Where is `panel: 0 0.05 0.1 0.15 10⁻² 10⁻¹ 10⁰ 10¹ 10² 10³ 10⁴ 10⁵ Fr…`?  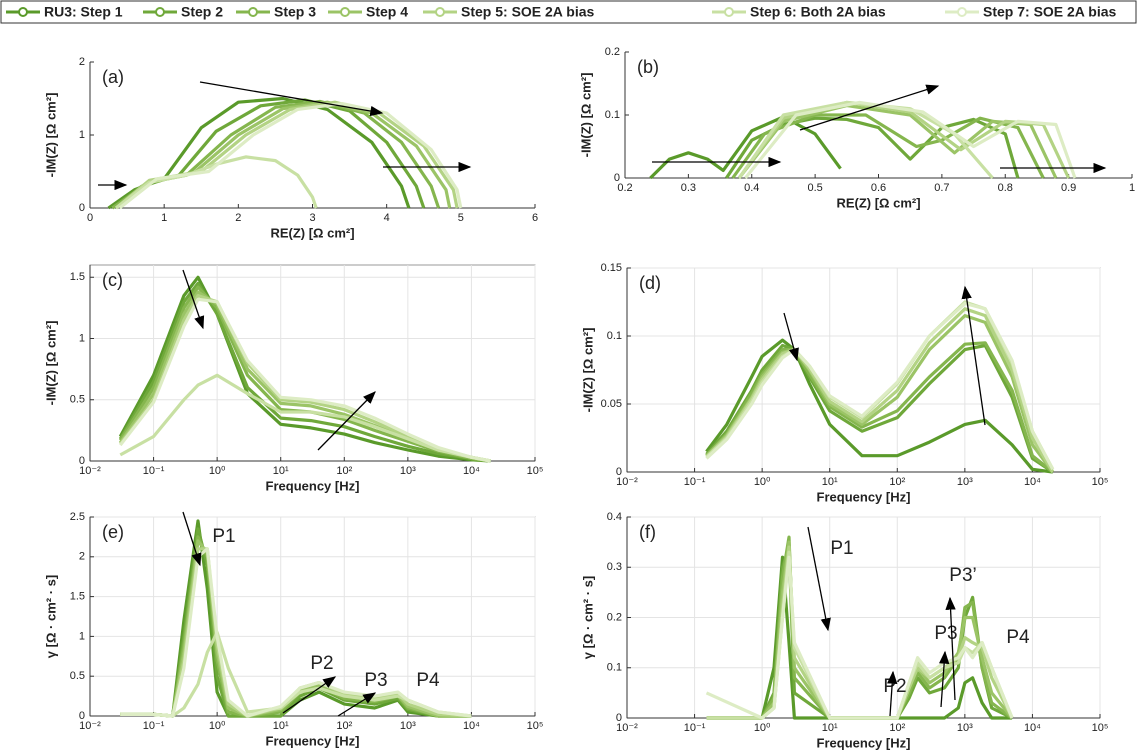
panel: 0 0.05 0.1 0.15 10⁻² 10⁻¹ 10⁰ 10¹ 10² 10³ 10⁴ 10⁵ Fr… is located at coordinates (844, 383).